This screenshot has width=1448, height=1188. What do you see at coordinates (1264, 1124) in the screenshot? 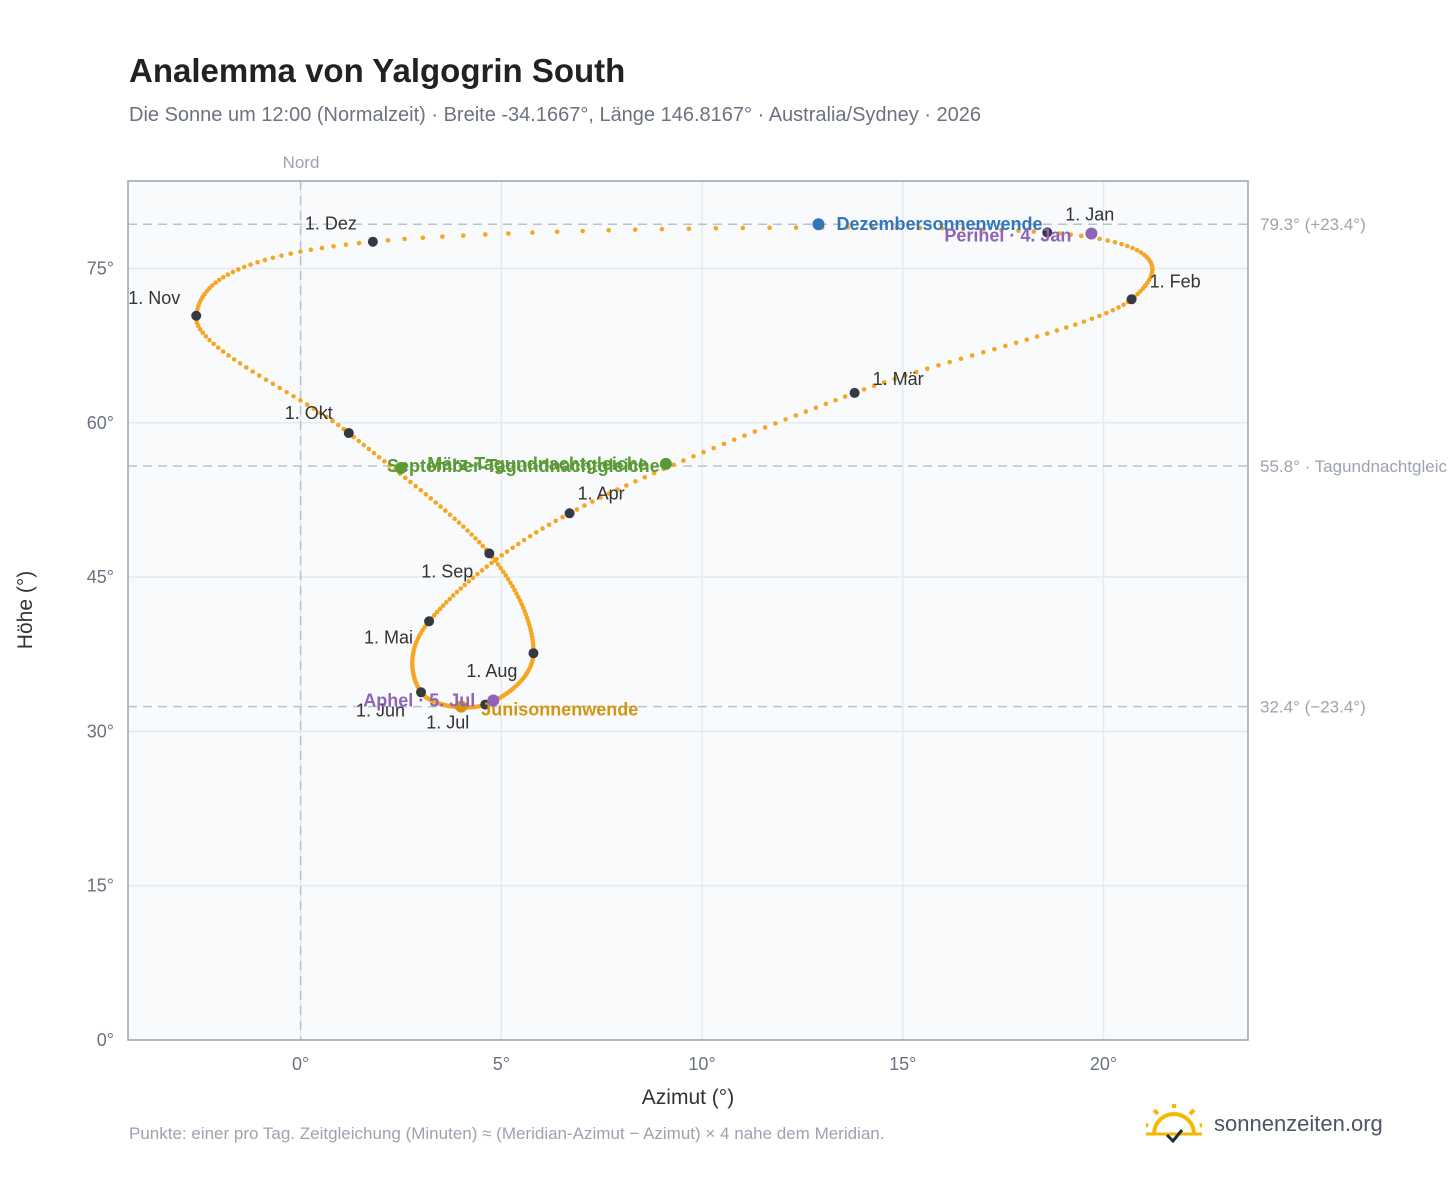
I see `brand-logo: sonnenzeiten.org` at bounding box center [1264, 1124].